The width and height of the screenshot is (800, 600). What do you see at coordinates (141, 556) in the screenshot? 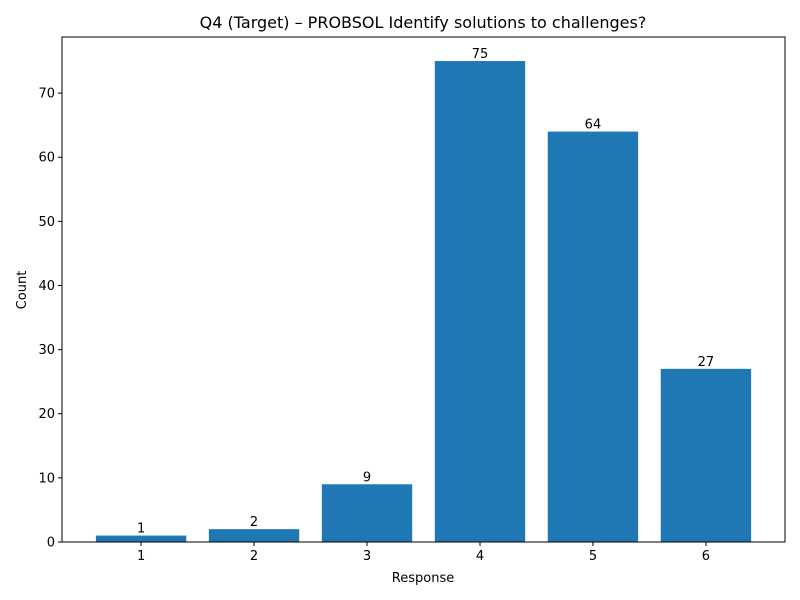
I see `x-tick-label-1: 1` at bounding box center [141, 556].